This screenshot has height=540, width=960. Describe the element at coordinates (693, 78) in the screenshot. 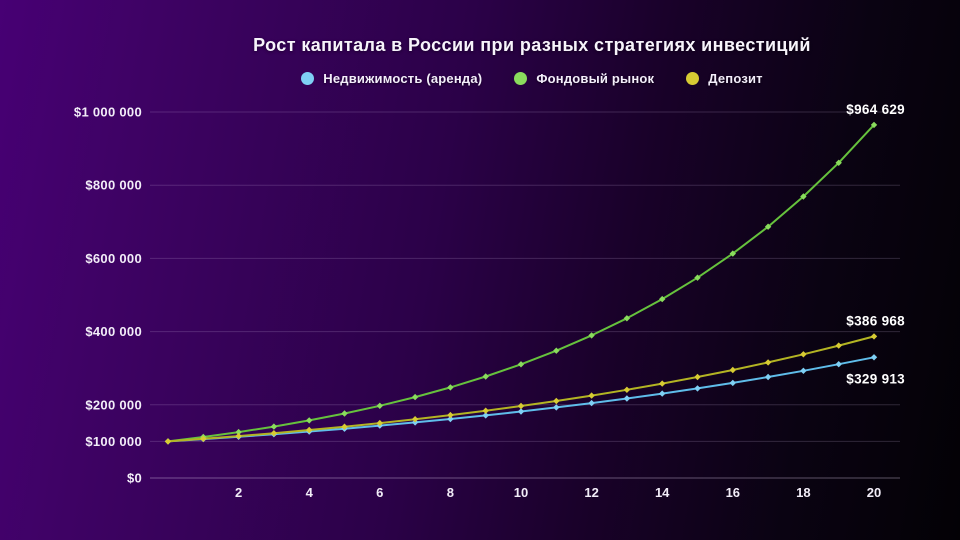

I see `legend-dot-deposit-icon` at that location.